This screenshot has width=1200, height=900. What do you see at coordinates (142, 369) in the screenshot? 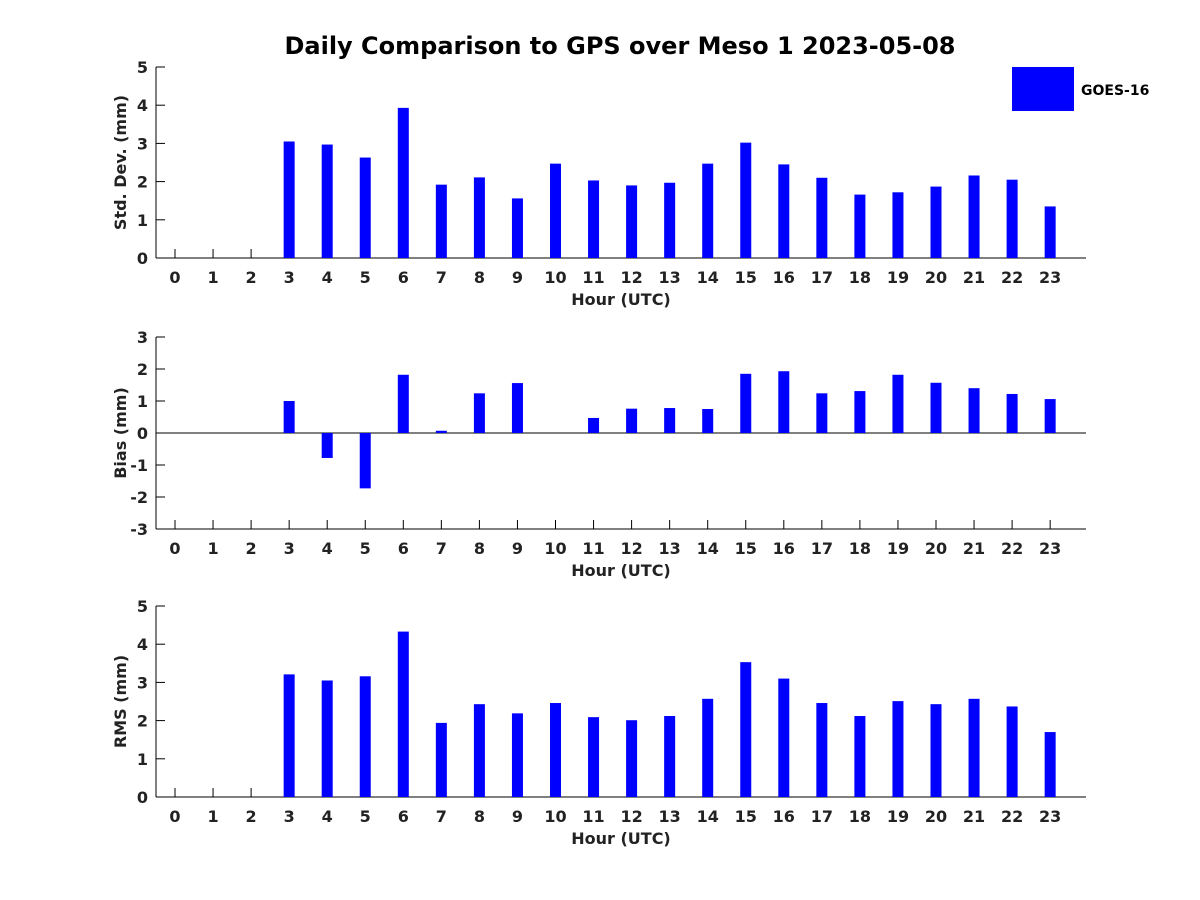
I see `y-tick-label: 2` at bounding box center [142, 369].